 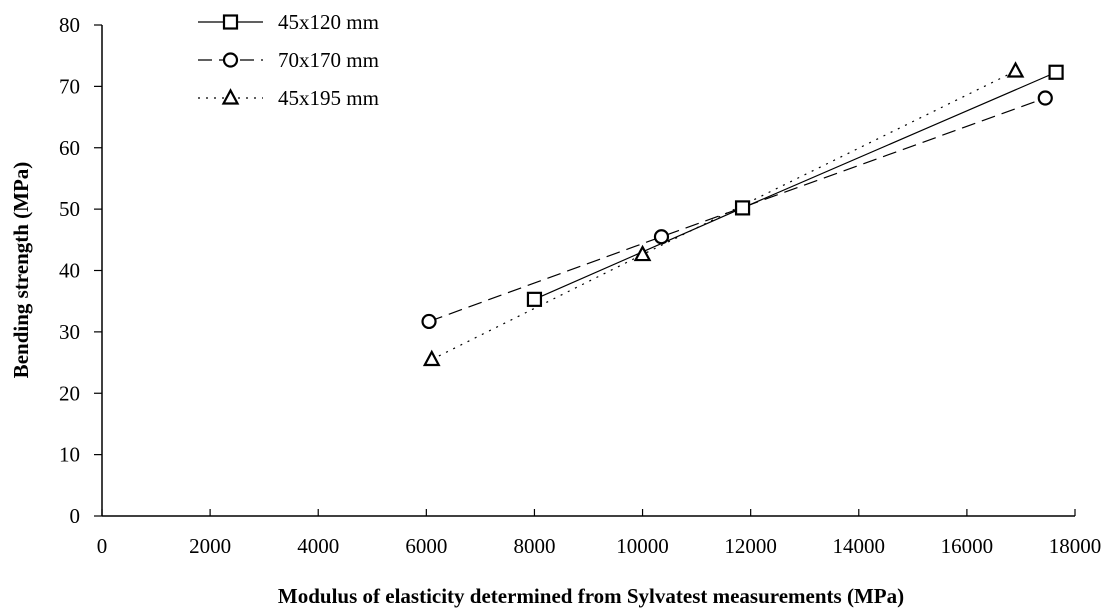 I want to click on y-tick-label: 70, so click(x=69, y=86).